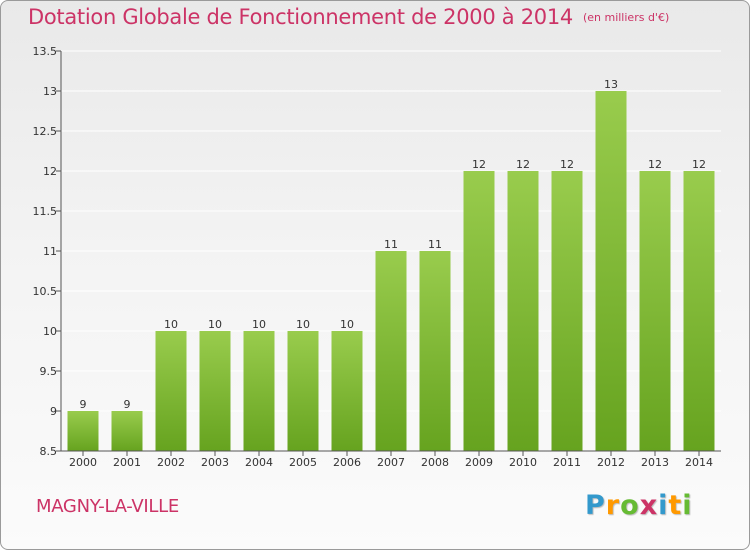  Describe the element at coordinates (630, 505) in the screenshot. I see `logo-letter: o` at that location.